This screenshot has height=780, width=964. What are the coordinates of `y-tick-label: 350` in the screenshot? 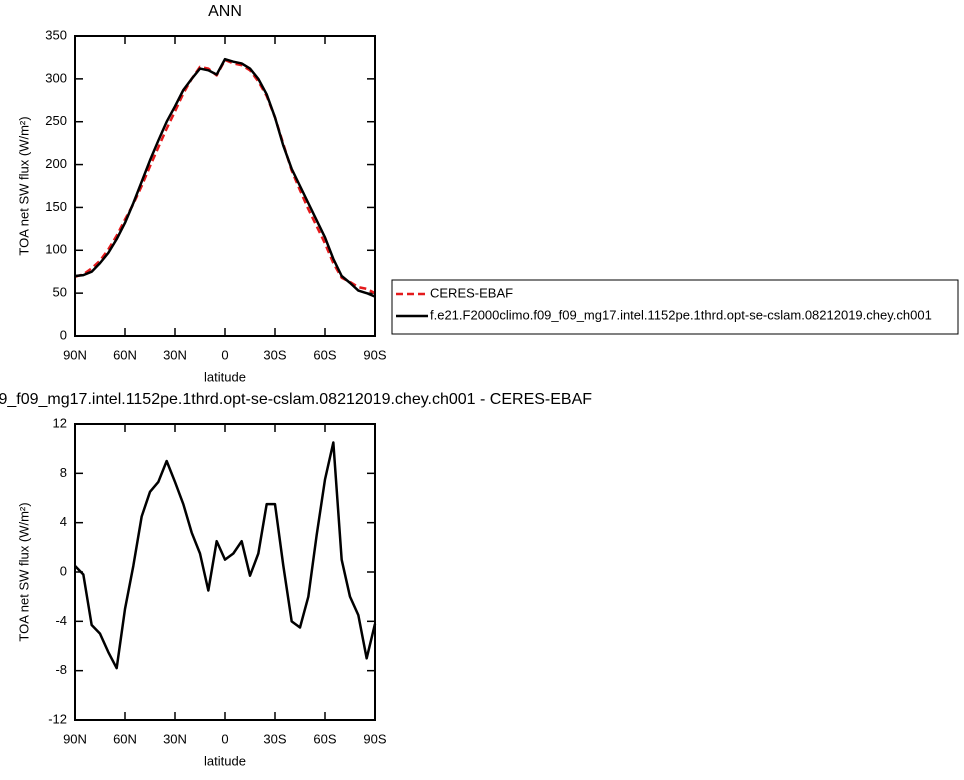 It's located at (56, 34).